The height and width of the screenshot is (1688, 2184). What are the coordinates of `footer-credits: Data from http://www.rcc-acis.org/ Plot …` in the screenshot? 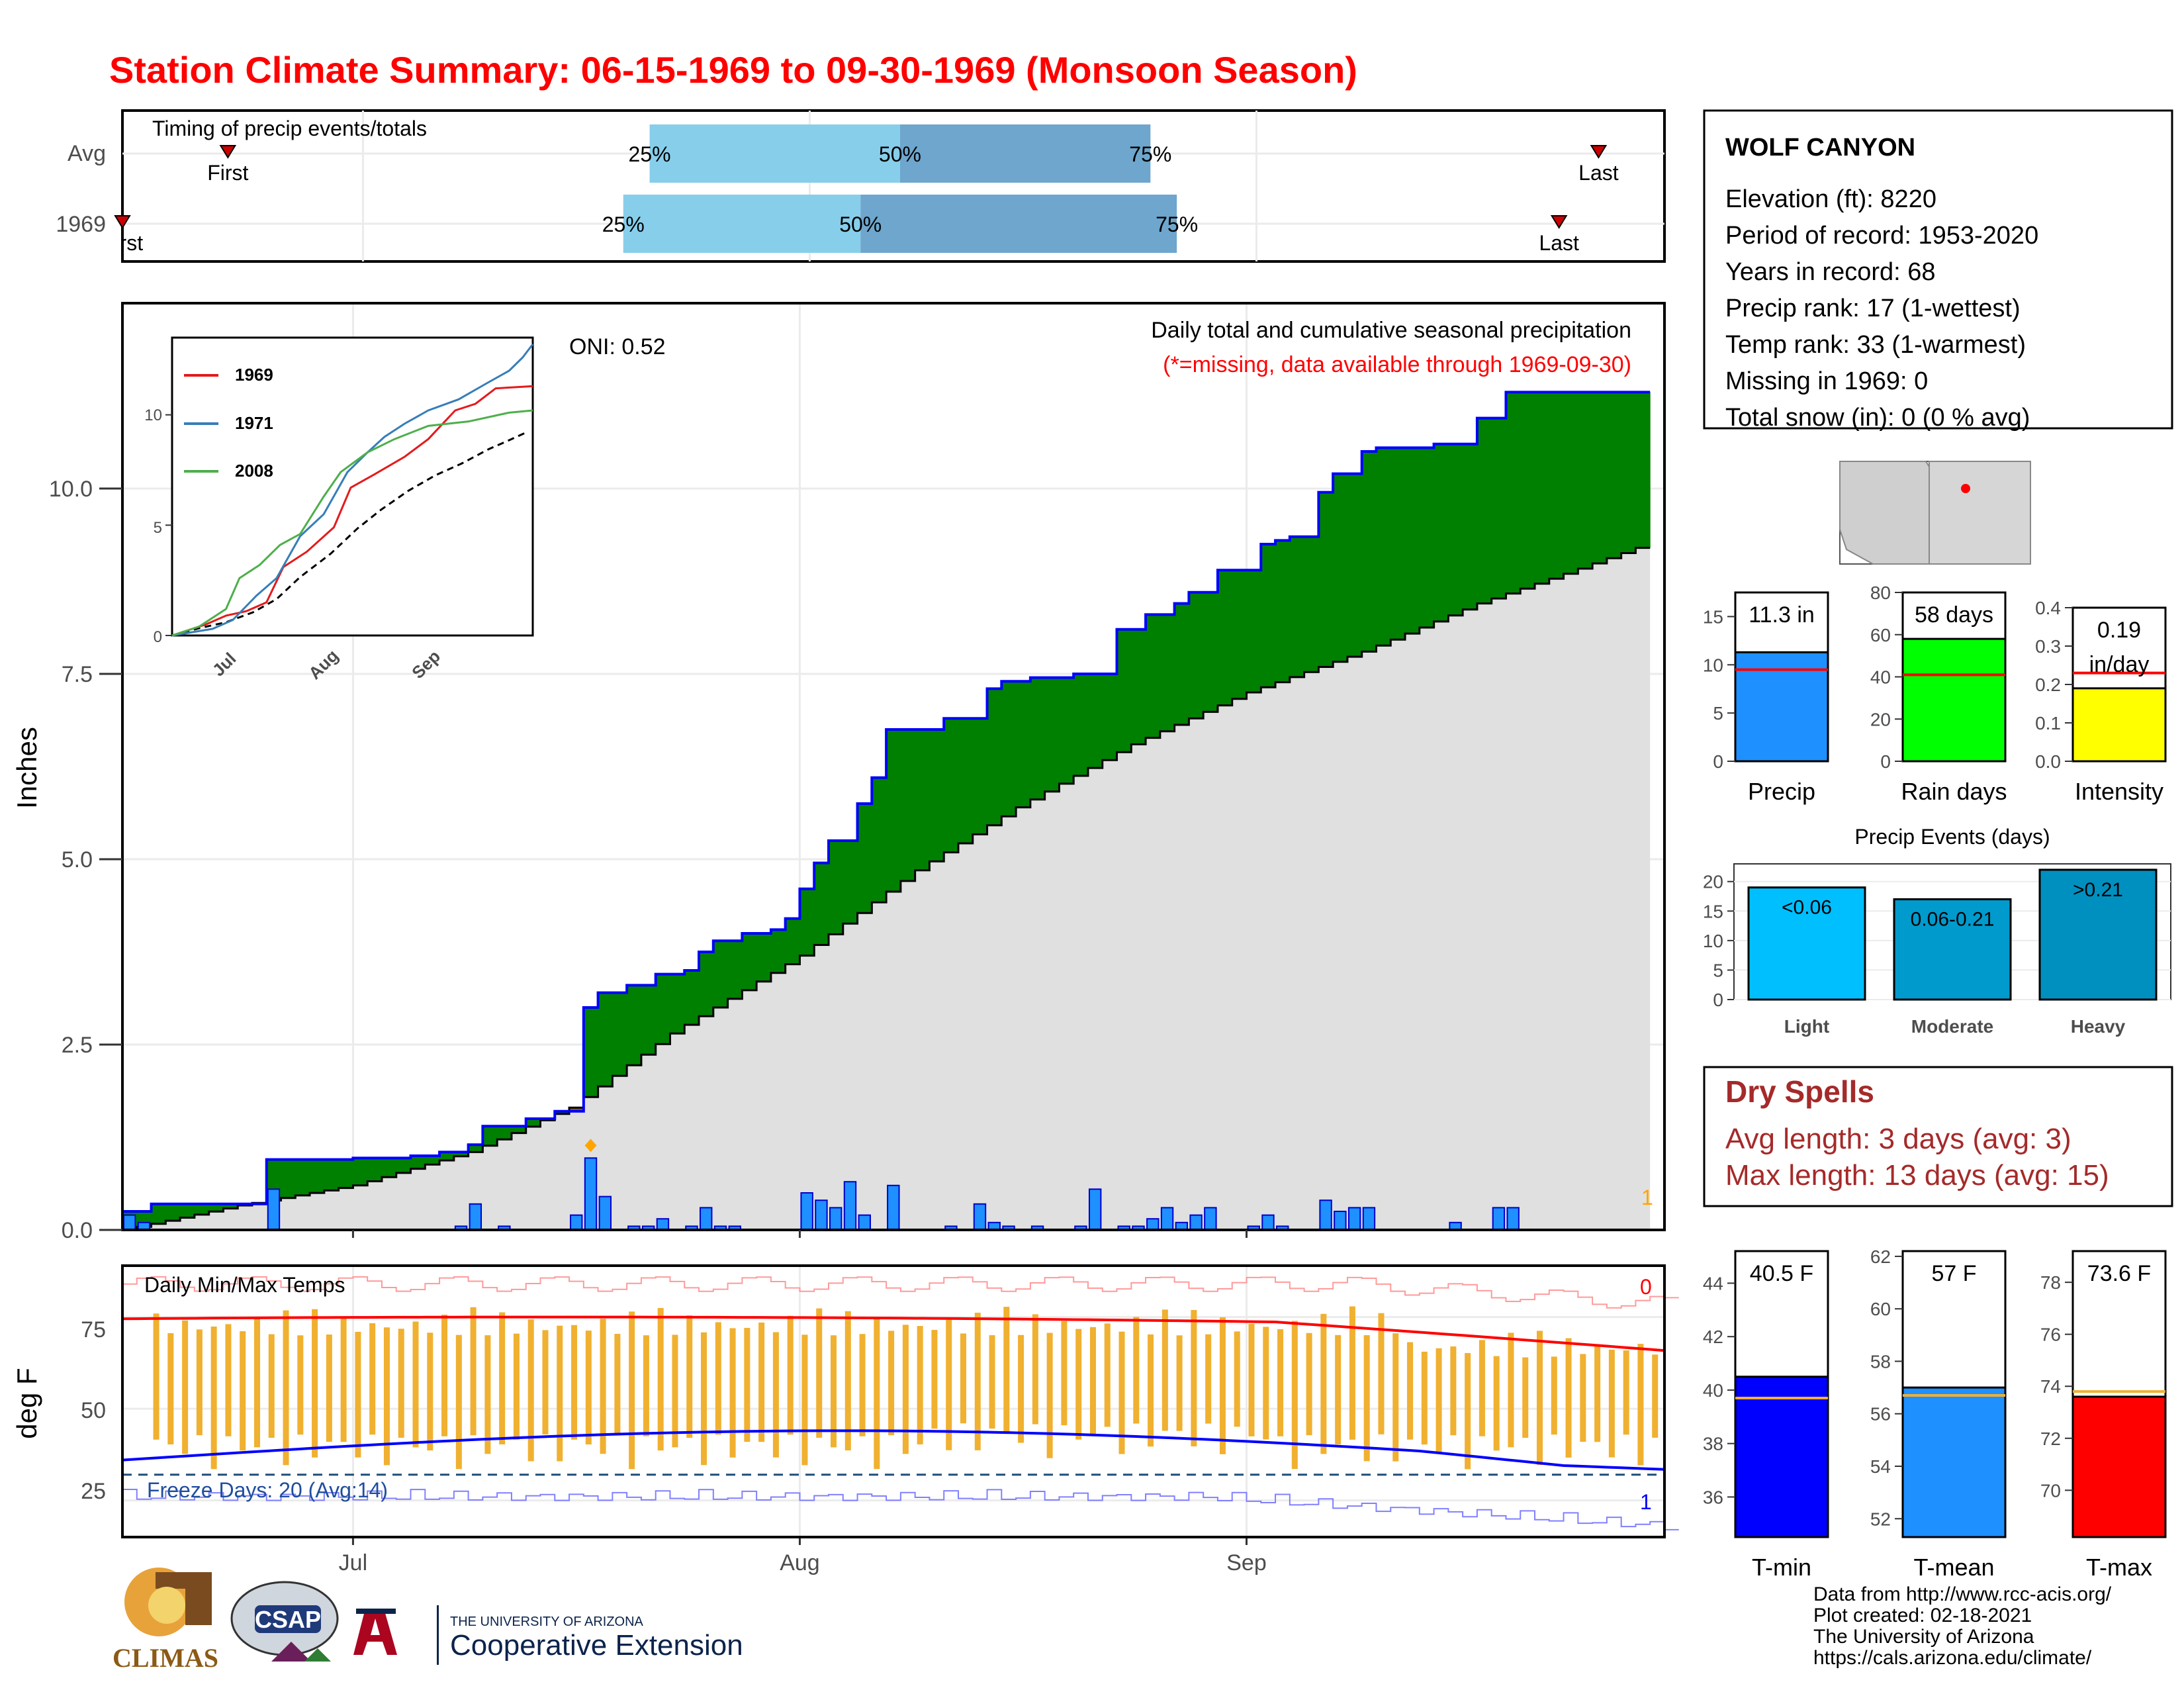 It's located at (1962, 1626).